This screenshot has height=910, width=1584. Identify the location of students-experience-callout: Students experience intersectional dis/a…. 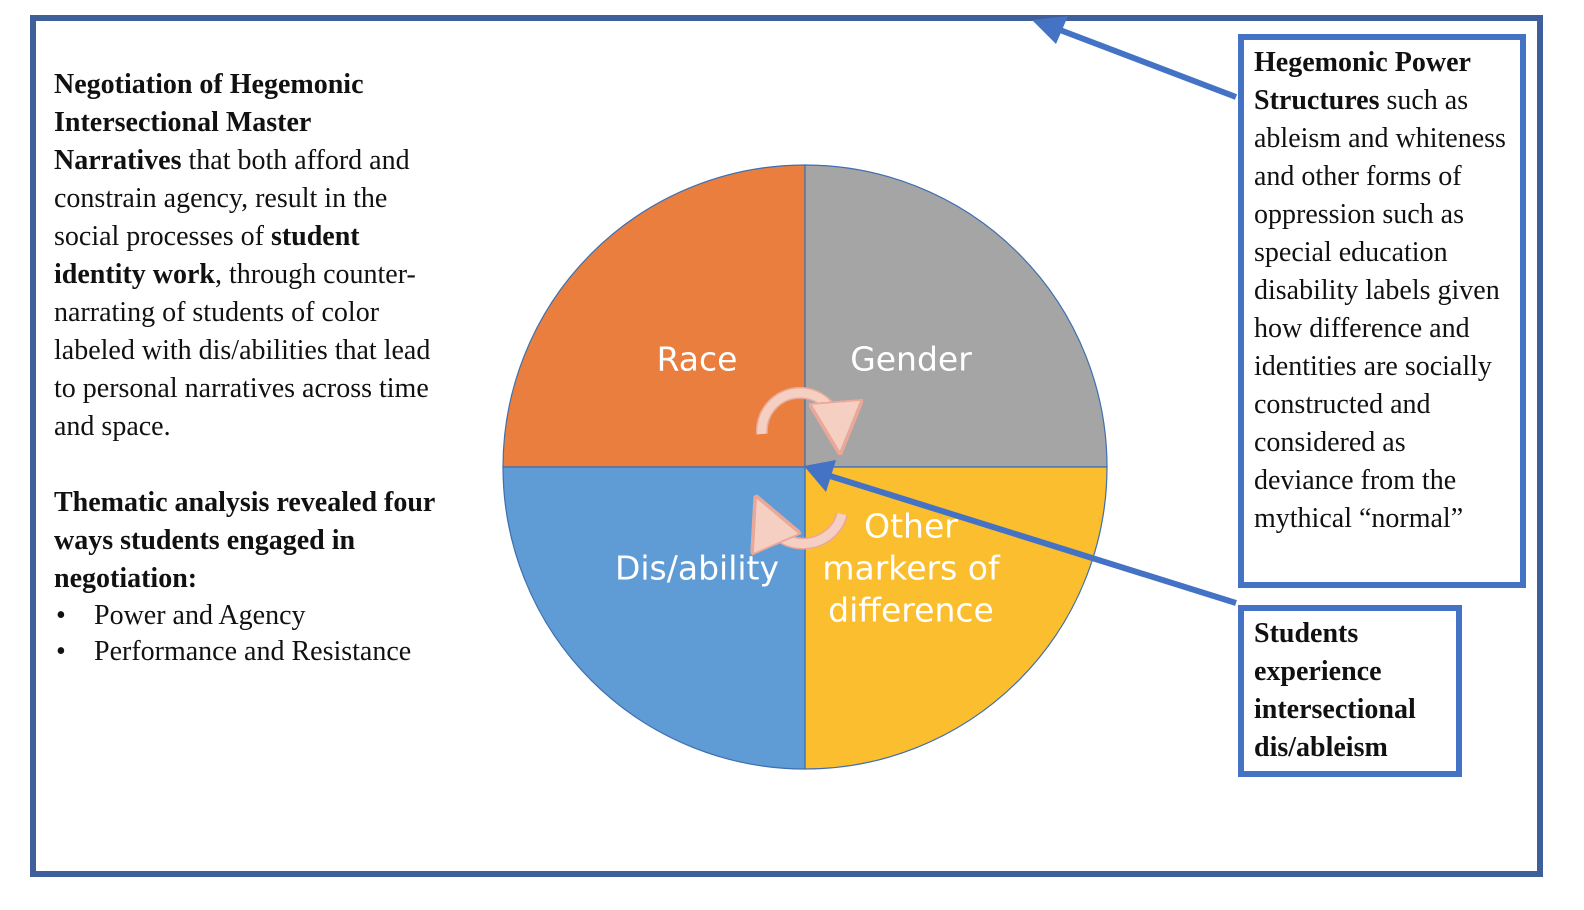
(1350, 691).